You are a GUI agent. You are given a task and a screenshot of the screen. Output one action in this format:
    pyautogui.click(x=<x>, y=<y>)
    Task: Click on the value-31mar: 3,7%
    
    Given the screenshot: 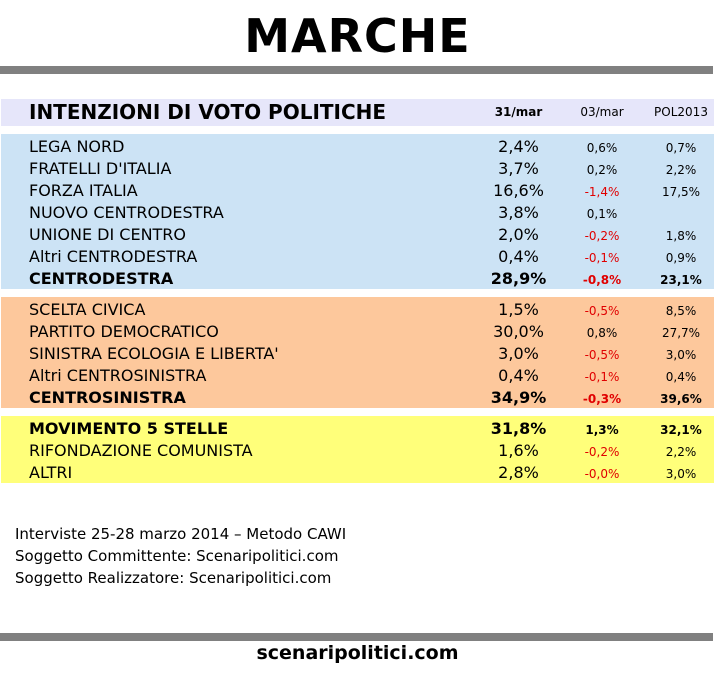 What is the action you would take?
    pyautogui.click(x=518, y=168)
    